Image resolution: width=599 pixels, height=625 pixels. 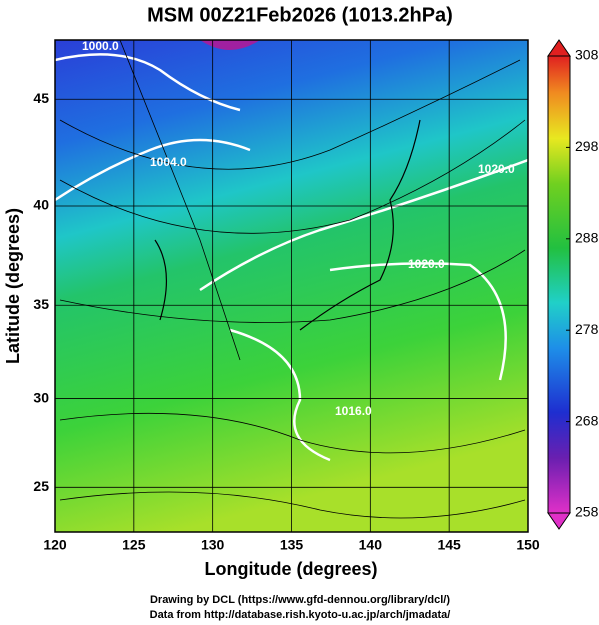 What do you see at coordinates (587, 420) in the screenshot?
I see `colorbar-tick-label: 268` at bounding box center [587, 420].